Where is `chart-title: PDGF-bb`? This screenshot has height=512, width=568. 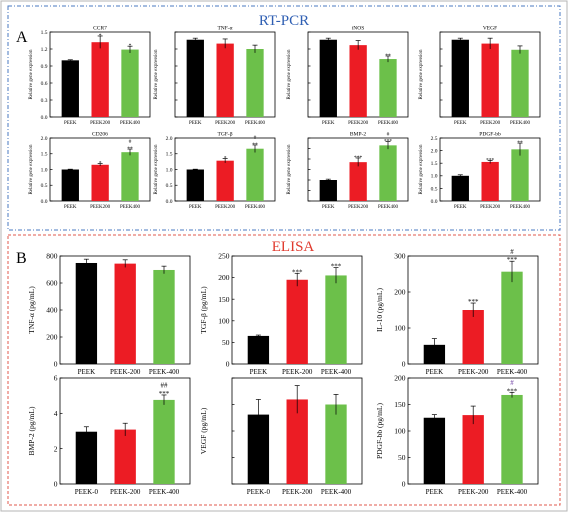 chart-title: PDGF-bb is located at coordinates (490, 135).